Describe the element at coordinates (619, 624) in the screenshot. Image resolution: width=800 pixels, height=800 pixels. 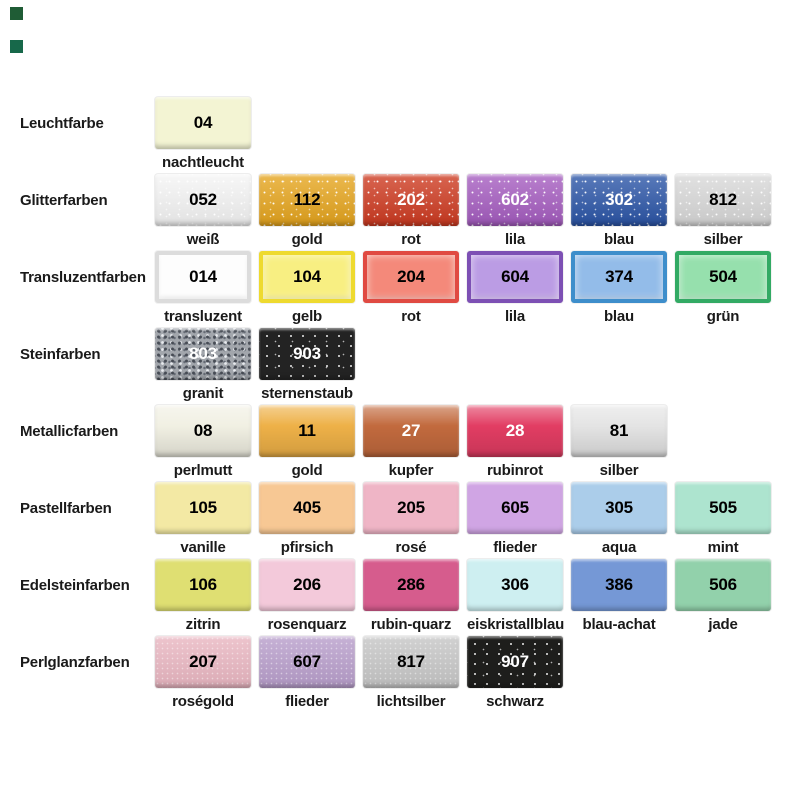
I see `swatch-name: blau-achat` at that location.